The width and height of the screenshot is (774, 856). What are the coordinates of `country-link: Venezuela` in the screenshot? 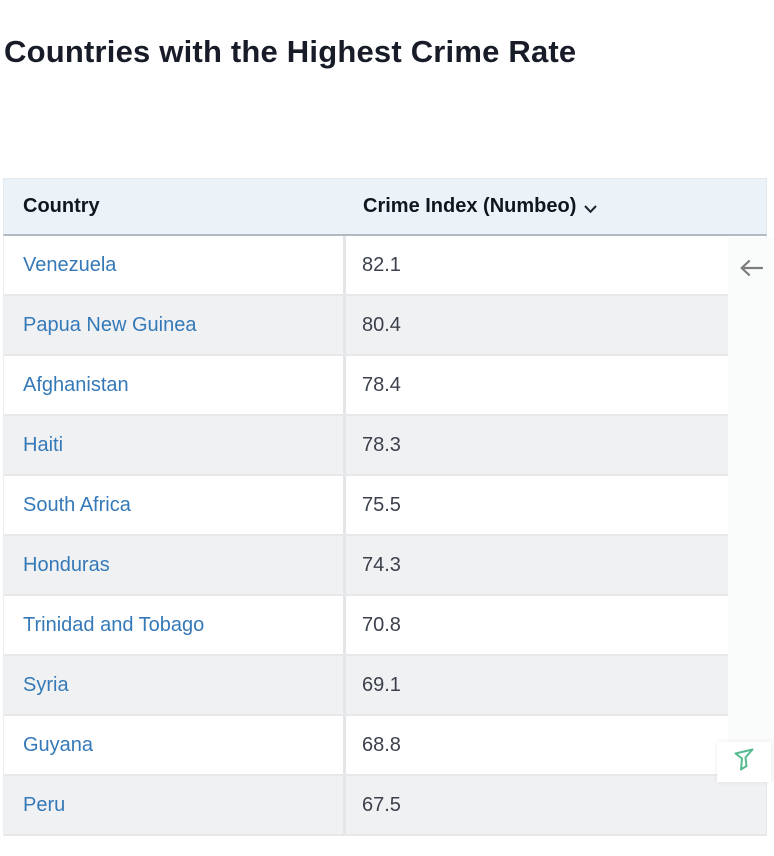 It's located at (70, 264).